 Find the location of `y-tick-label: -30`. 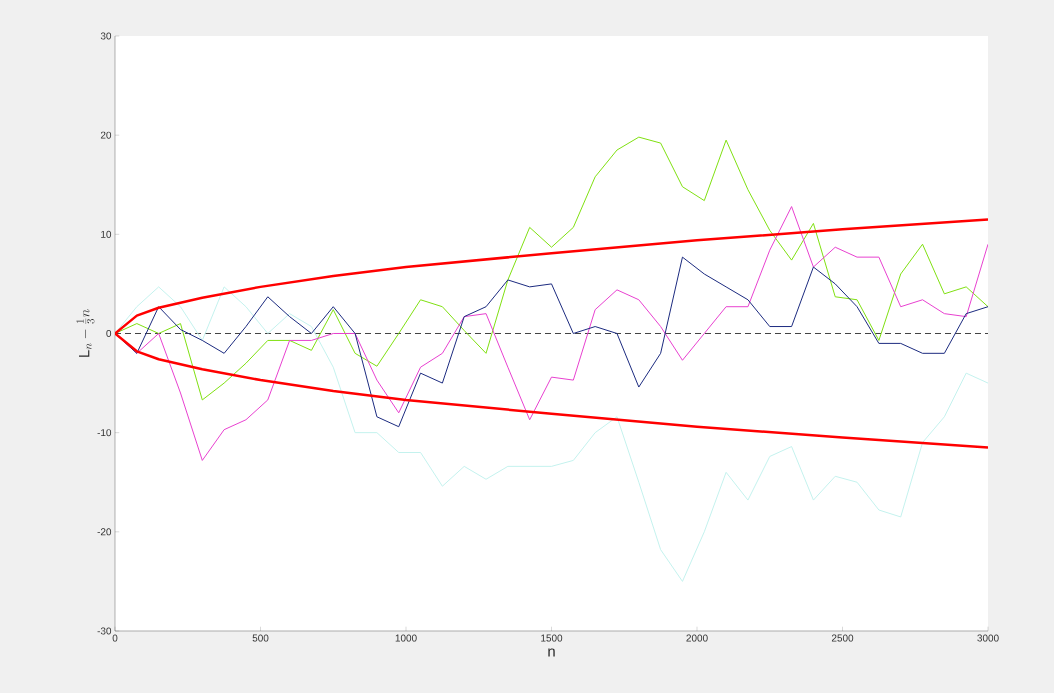

y-tick-label: -30 is located at coordinates (104, 631).